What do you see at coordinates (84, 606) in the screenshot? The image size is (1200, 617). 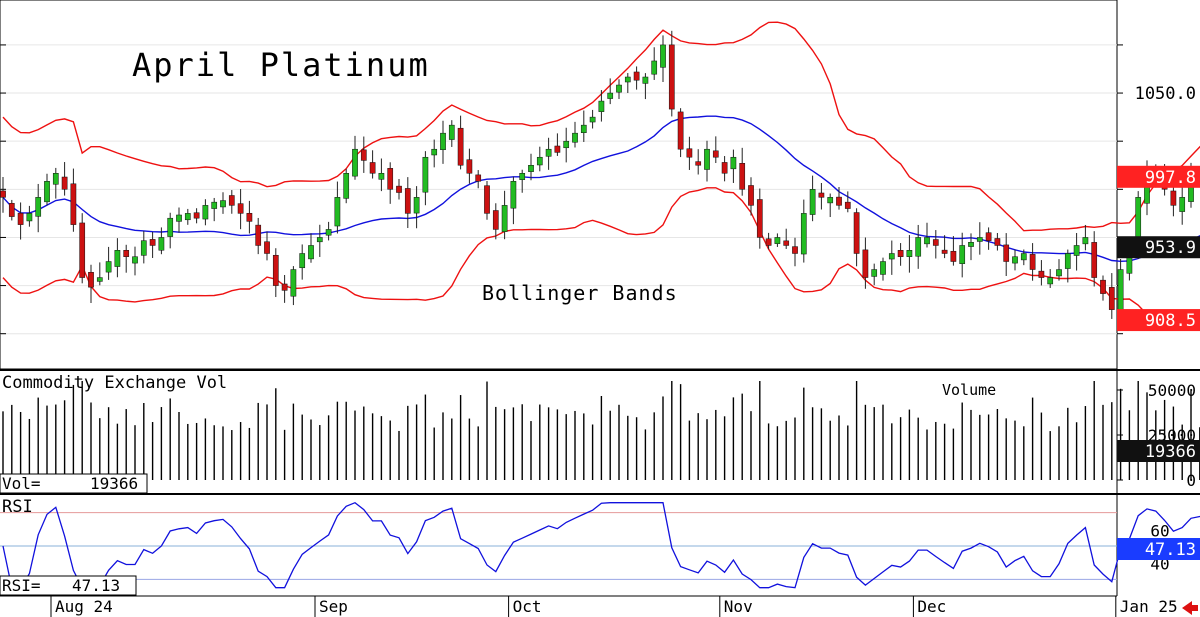 I see `month-label: Aug 24` at bounding box center [84, 606].